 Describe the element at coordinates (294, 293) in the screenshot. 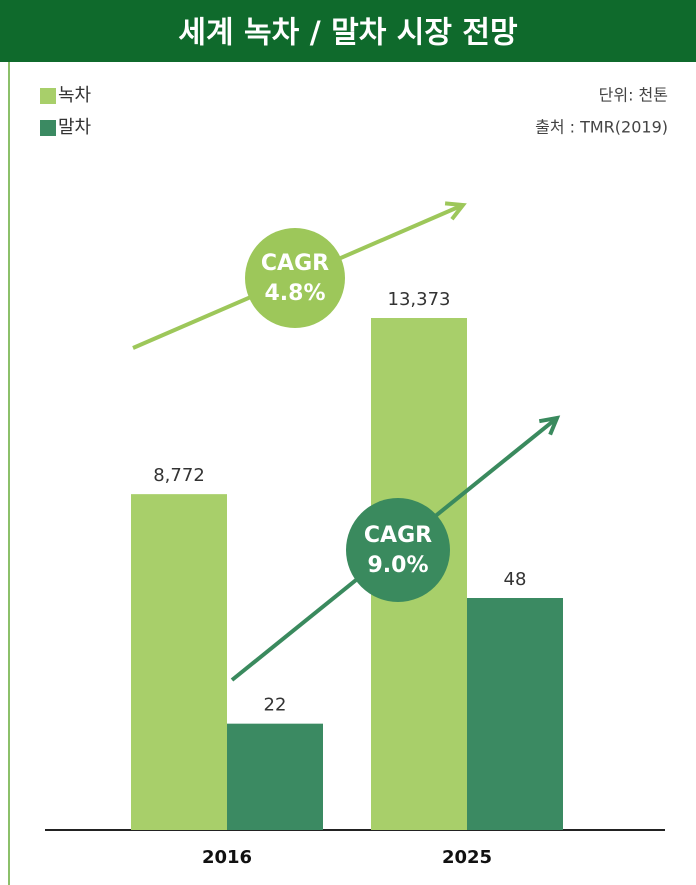

I see `cagr-value: 4.8%` at that location.